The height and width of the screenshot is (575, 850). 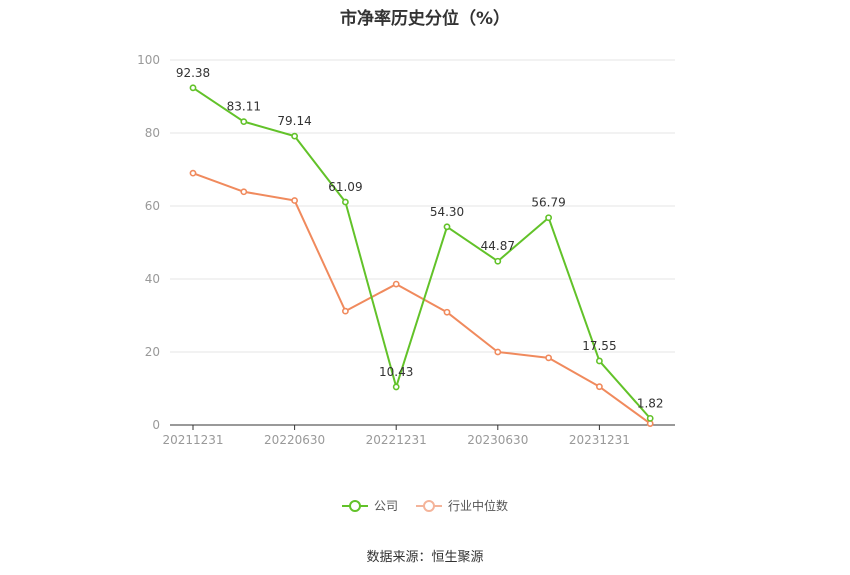 I want to click on y-tick-label: 40, so click(x=152, y=279).